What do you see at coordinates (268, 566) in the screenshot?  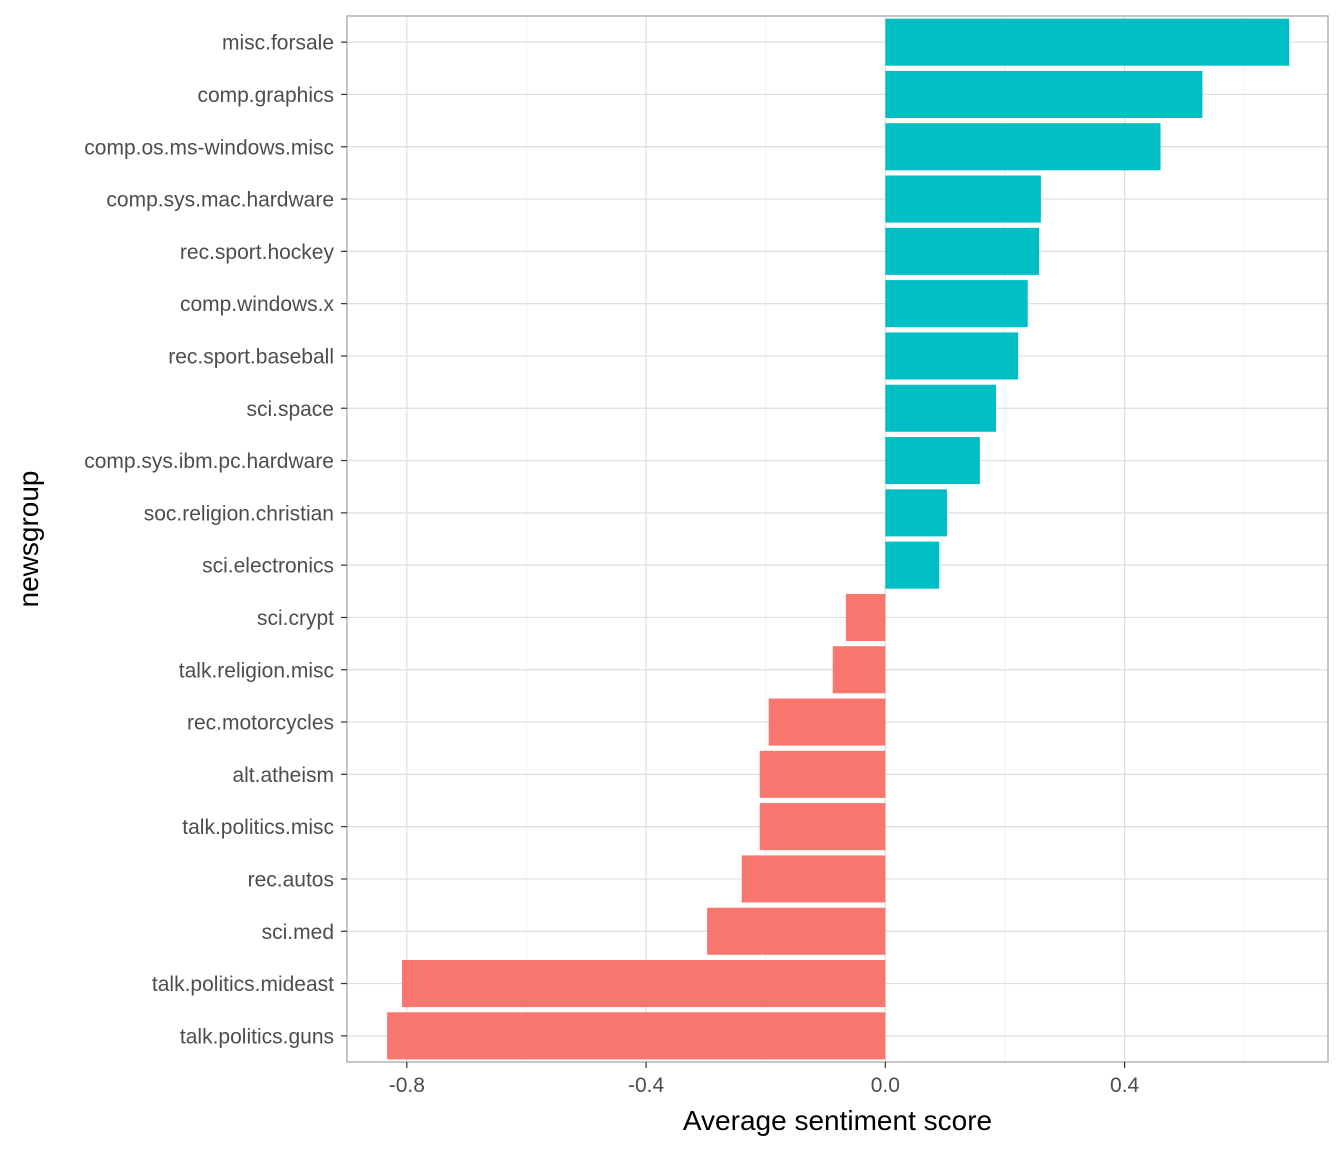 I see `y-tick-label: sci.electronics` at bounding box center [268, 566].